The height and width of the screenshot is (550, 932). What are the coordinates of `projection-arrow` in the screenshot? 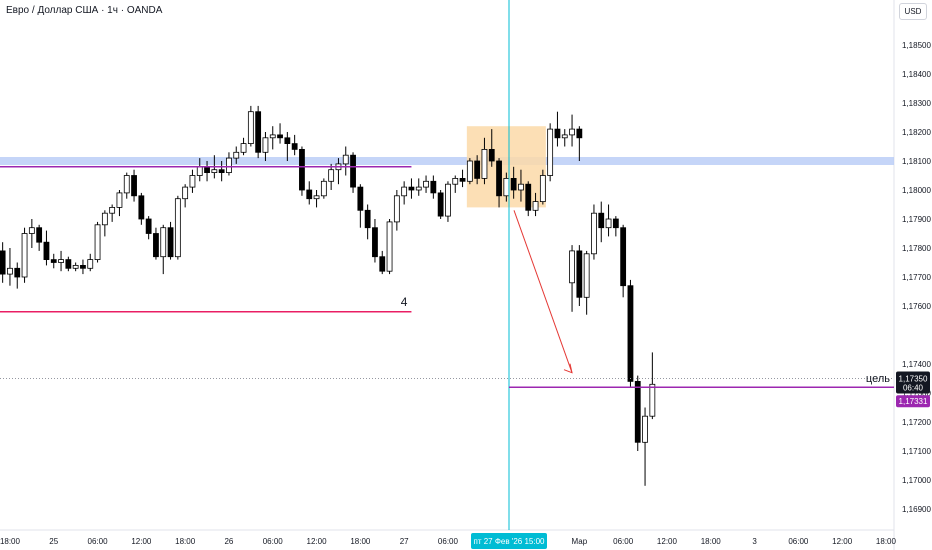 It's located at (543, 291).